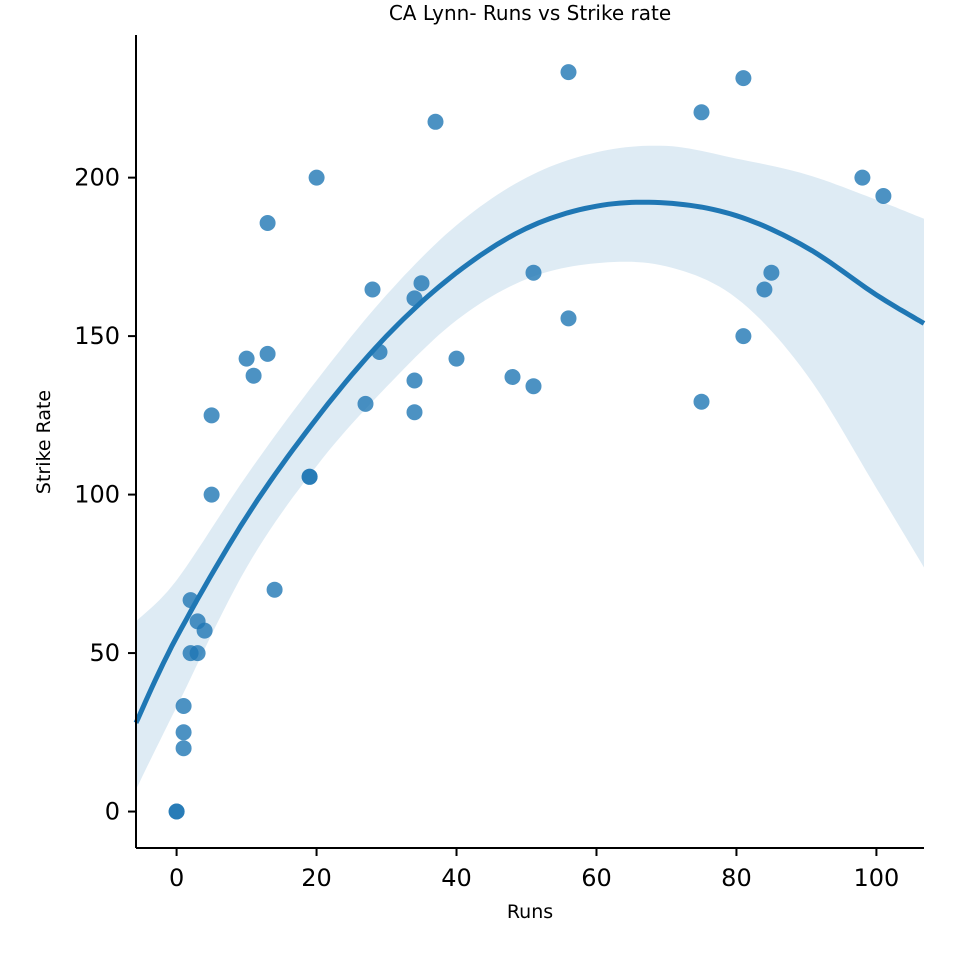 The width and height of the screenshot is (960, 960). What do you see at coordinates (736, 878) in the screenshot?
I see `x-tick-label: 80` at bounding box center [736, 878].